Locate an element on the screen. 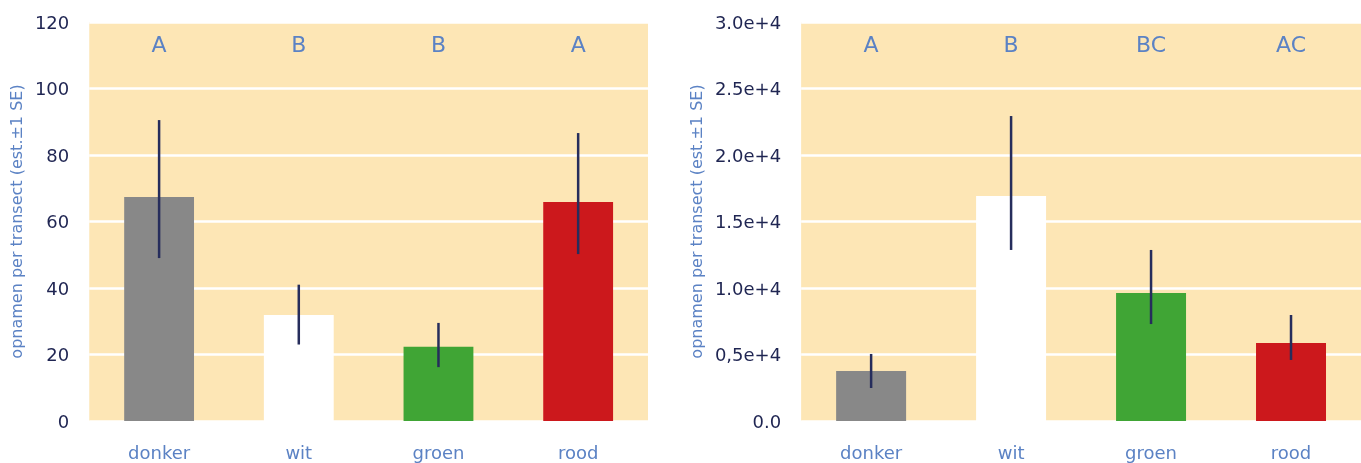 Image resolution: width=1361 pixels, height=463 pixels. y-tick-label: 1.0e+4 is located at coordinates (748, 288).